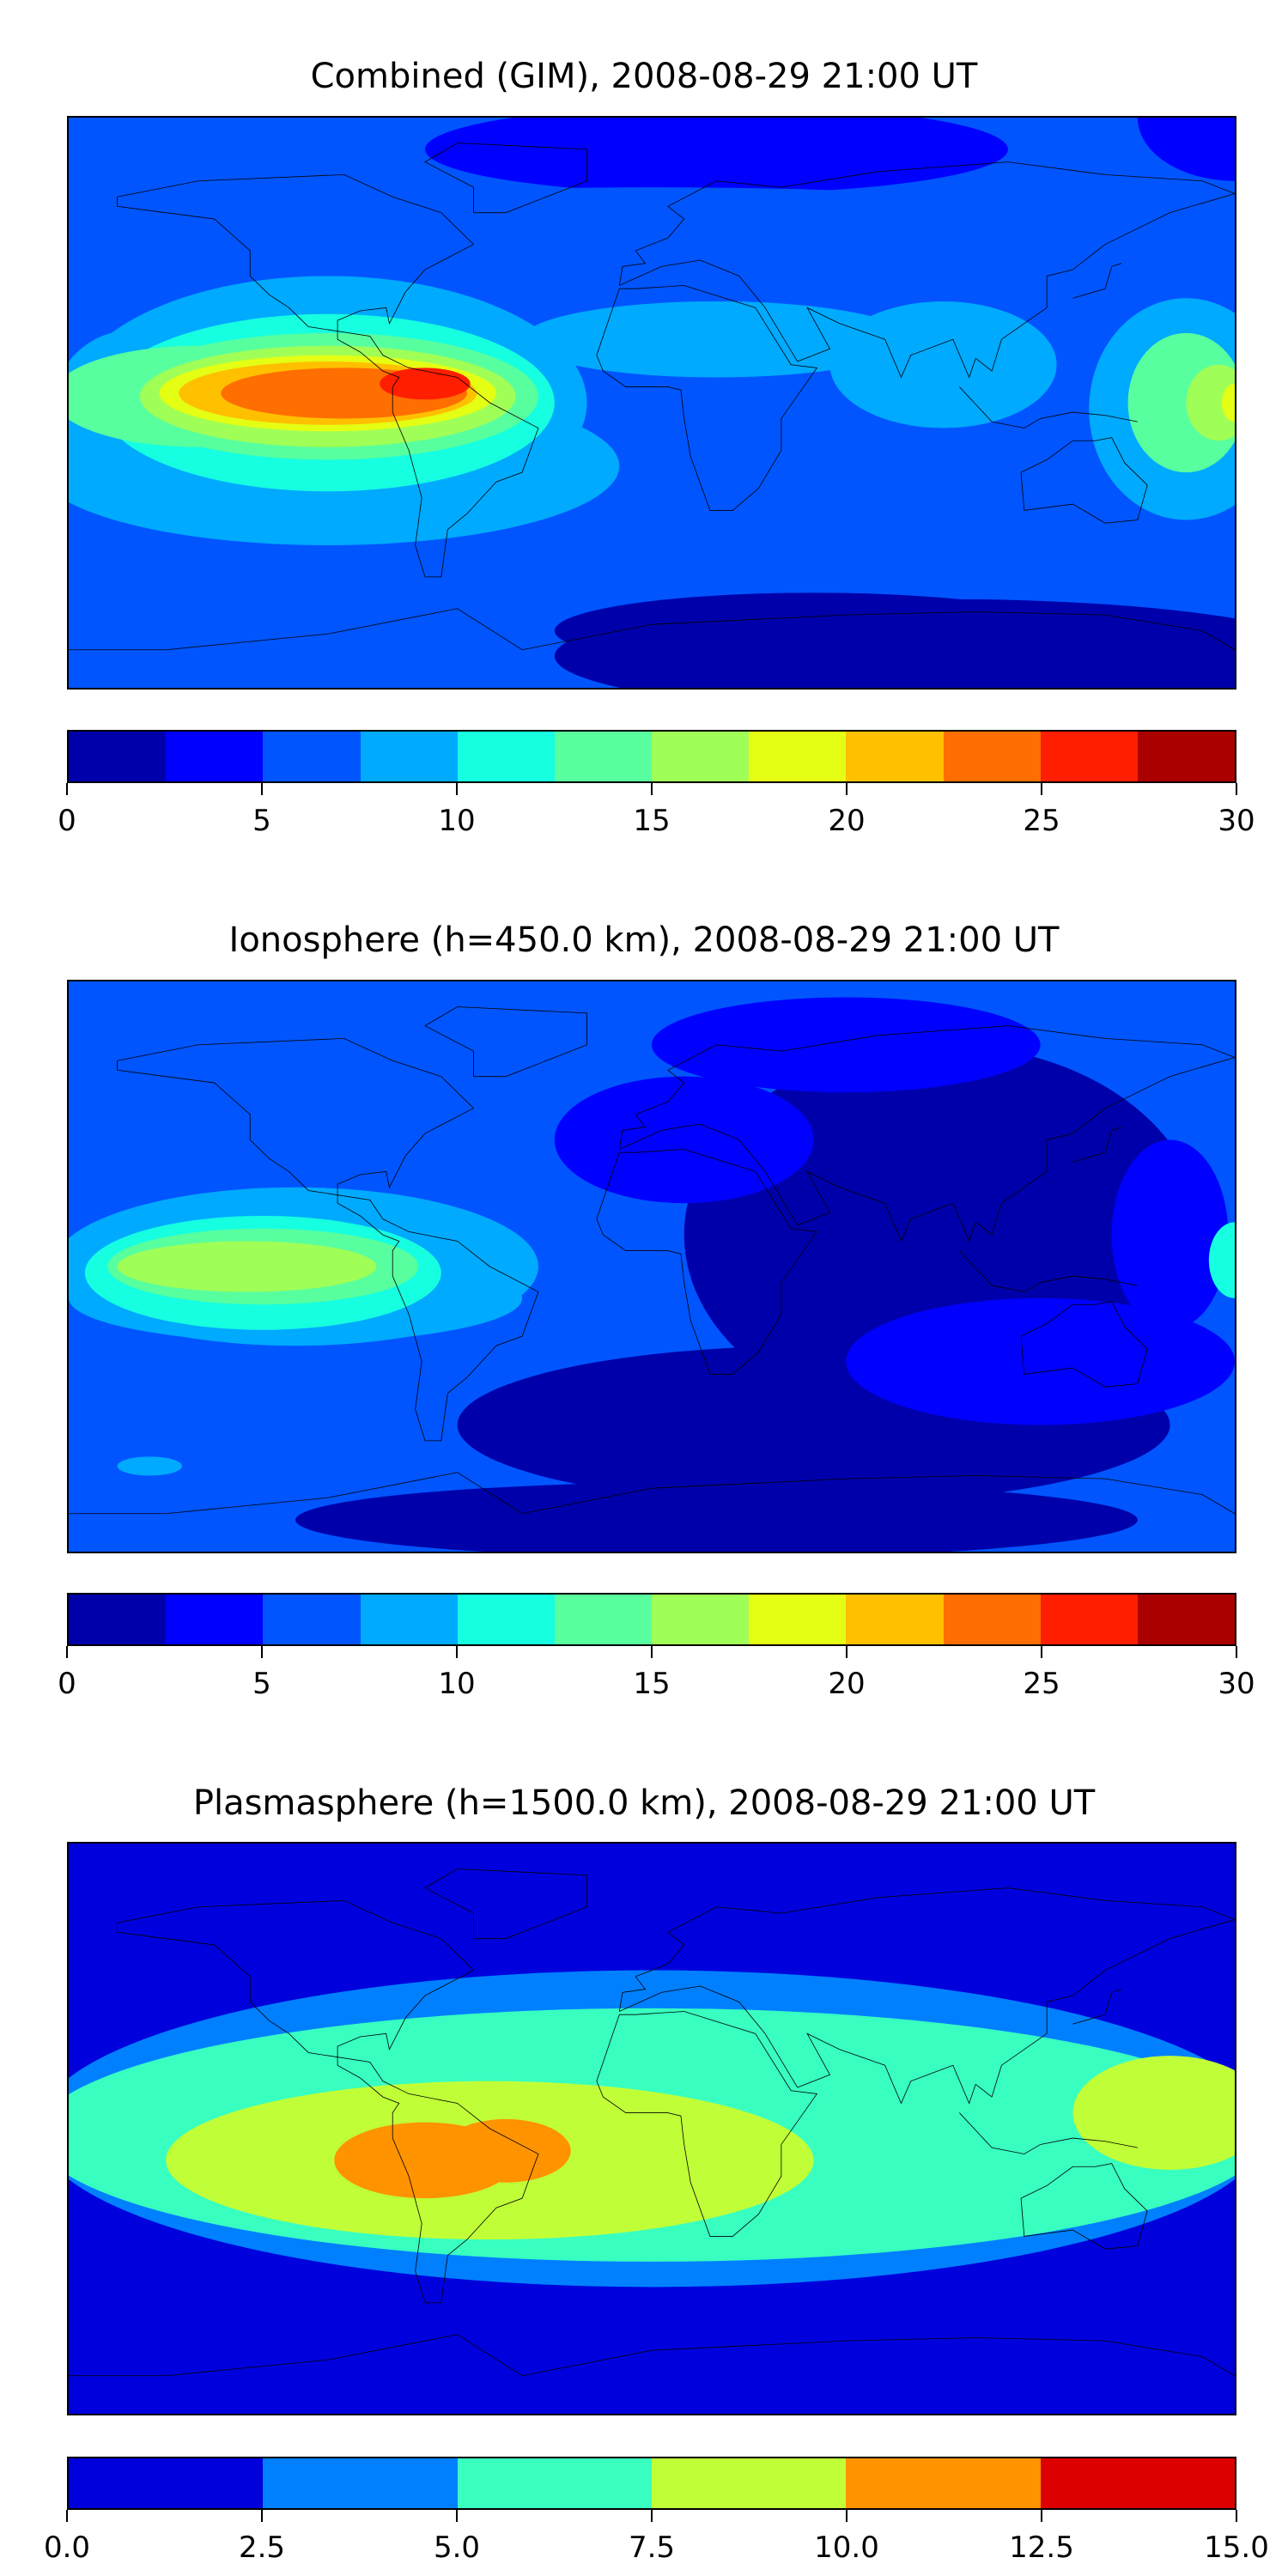 The width and height of the screenshot is (1288, 2576). Describe the element at coordinates (1041, 821) in the screenshot. I see `colorbar-tick-label: 25` at that location.